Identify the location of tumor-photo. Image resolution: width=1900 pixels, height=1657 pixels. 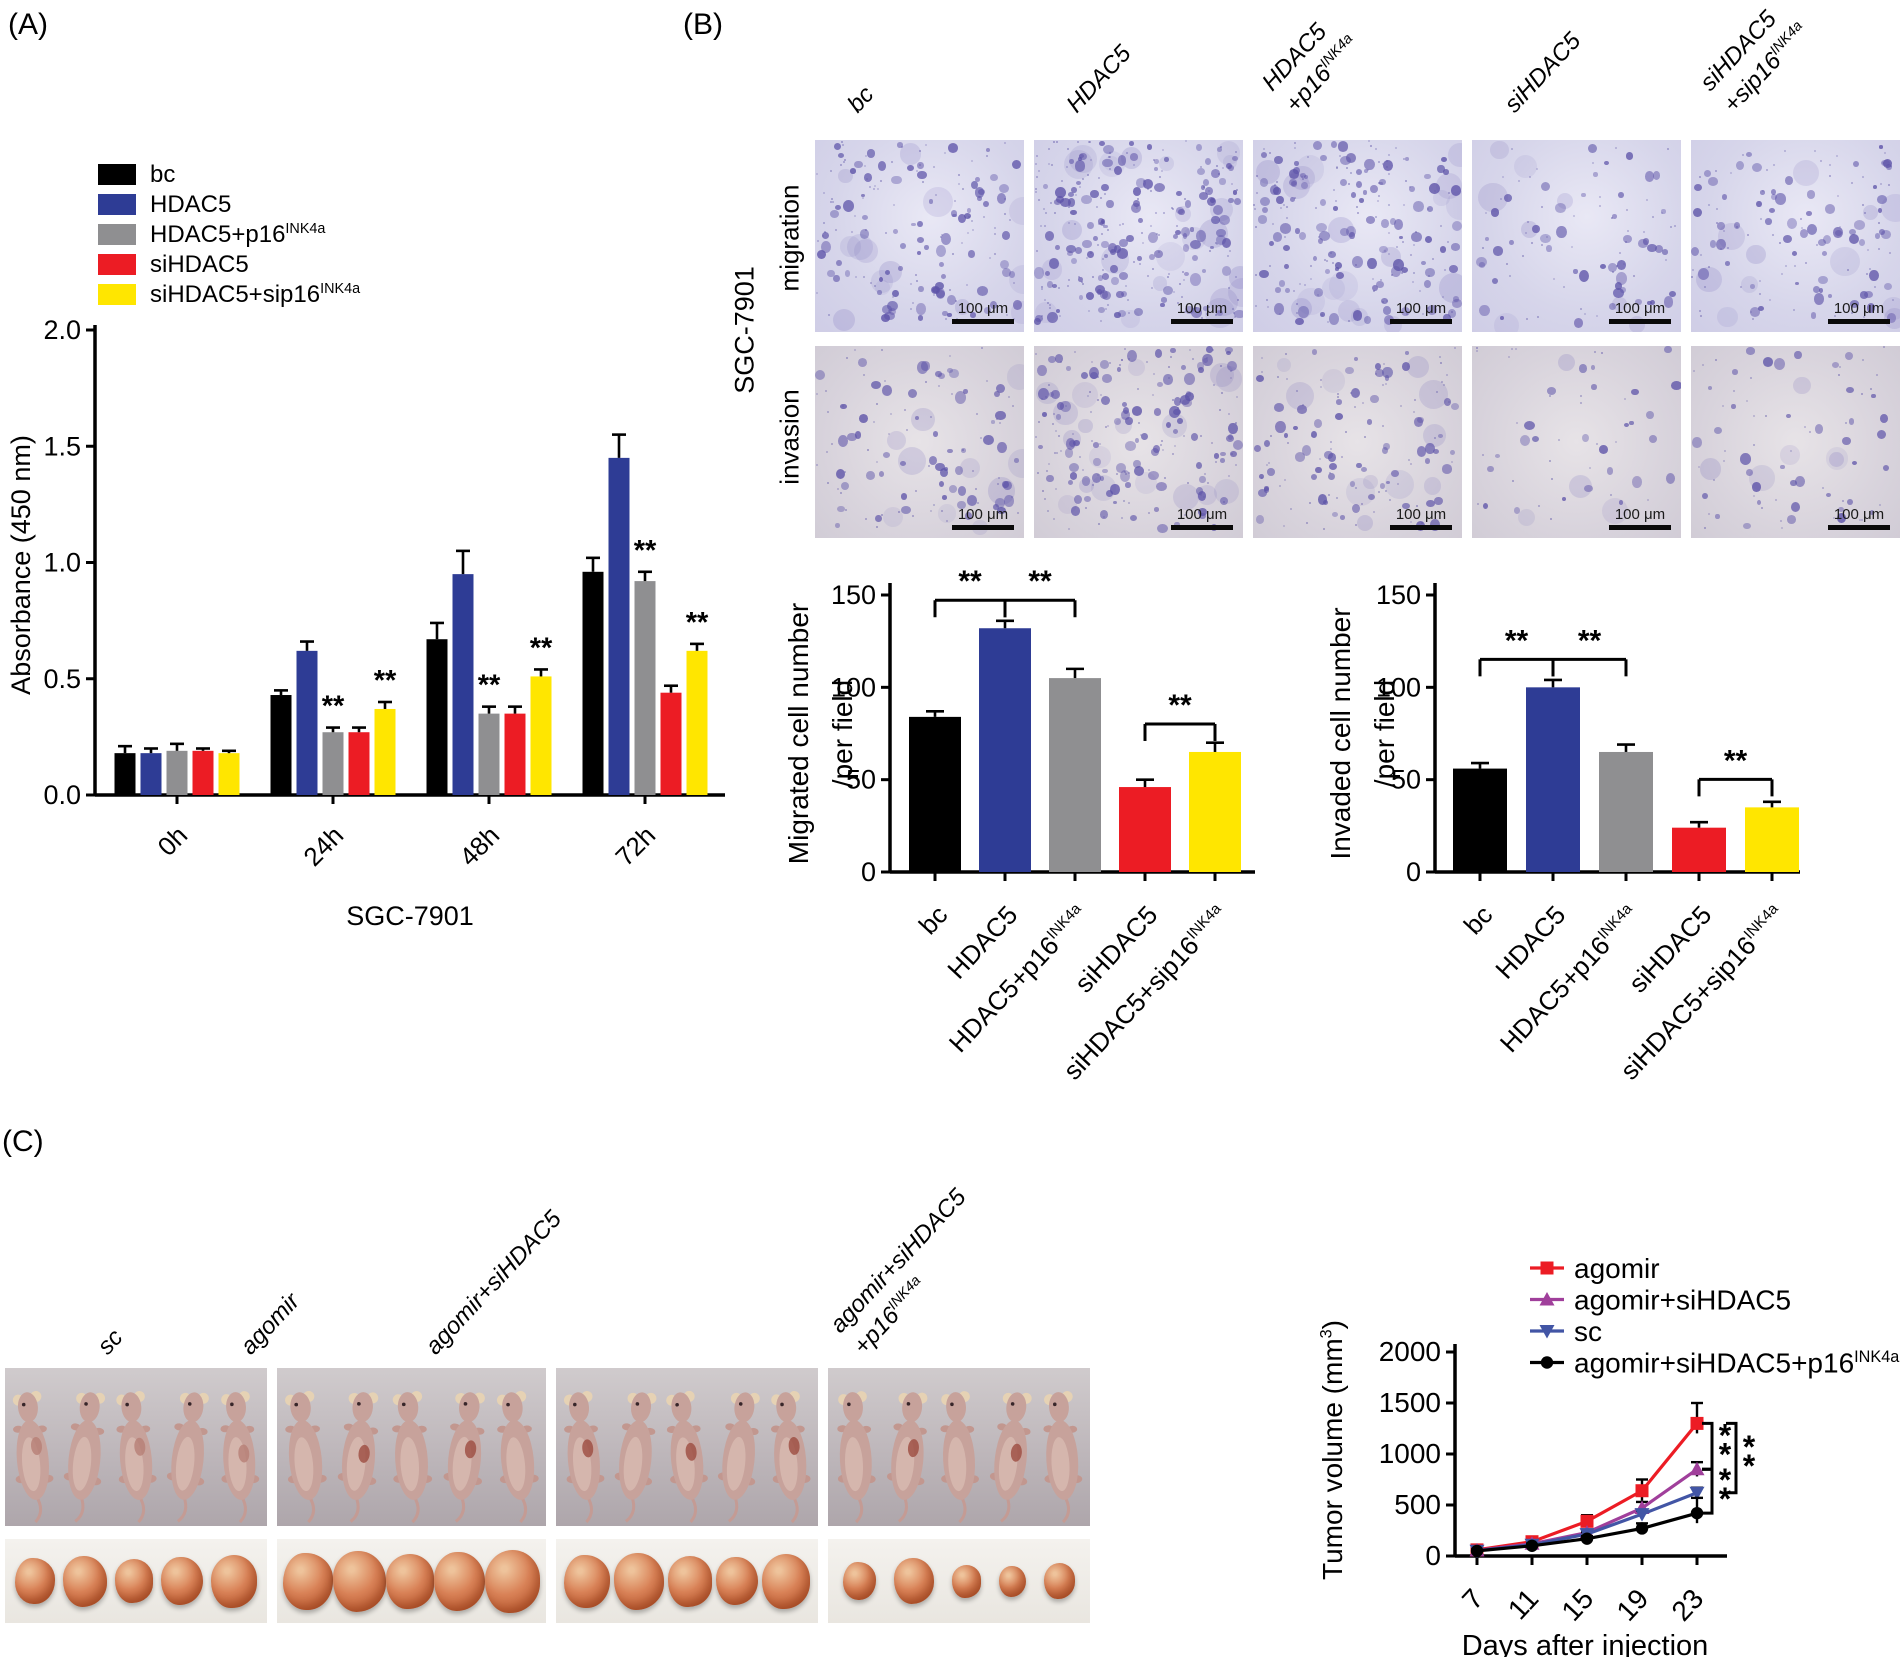
(234, 1581).